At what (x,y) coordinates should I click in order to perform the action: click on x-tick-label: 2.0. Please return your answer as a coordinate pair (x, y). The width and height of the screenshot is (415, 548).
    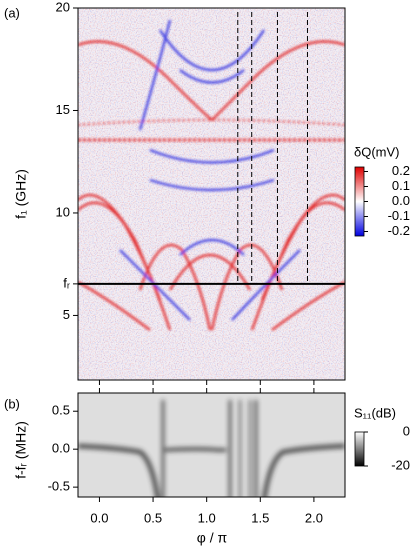
    Looking at the image, I should click on (314, 517).